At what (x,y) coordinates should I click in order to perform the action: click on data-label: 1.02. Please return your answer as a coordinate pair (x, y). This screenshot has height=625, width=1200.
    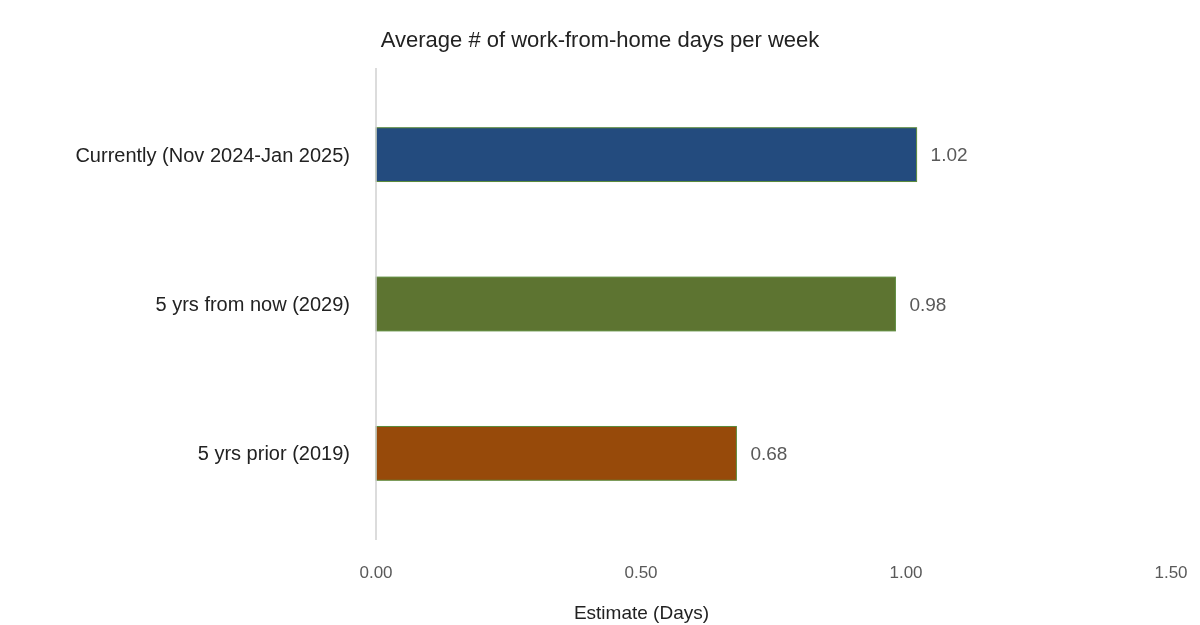
    Looking at the image, I should click on (949, 155).